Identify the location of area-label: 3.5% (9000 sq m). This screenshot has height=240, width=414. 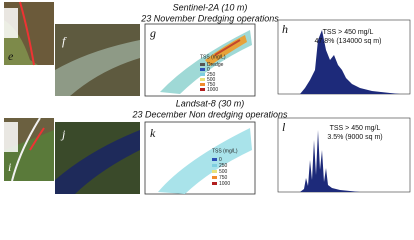
(354, 137).